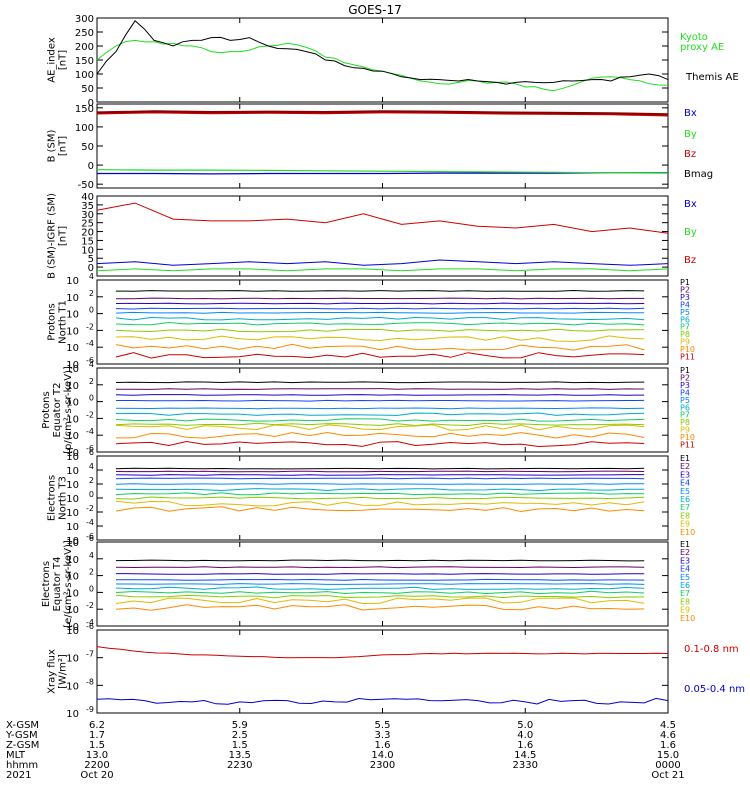 The image size is (750, 804). I want to click on time-axis-value: 14.0, so click(382, 755).